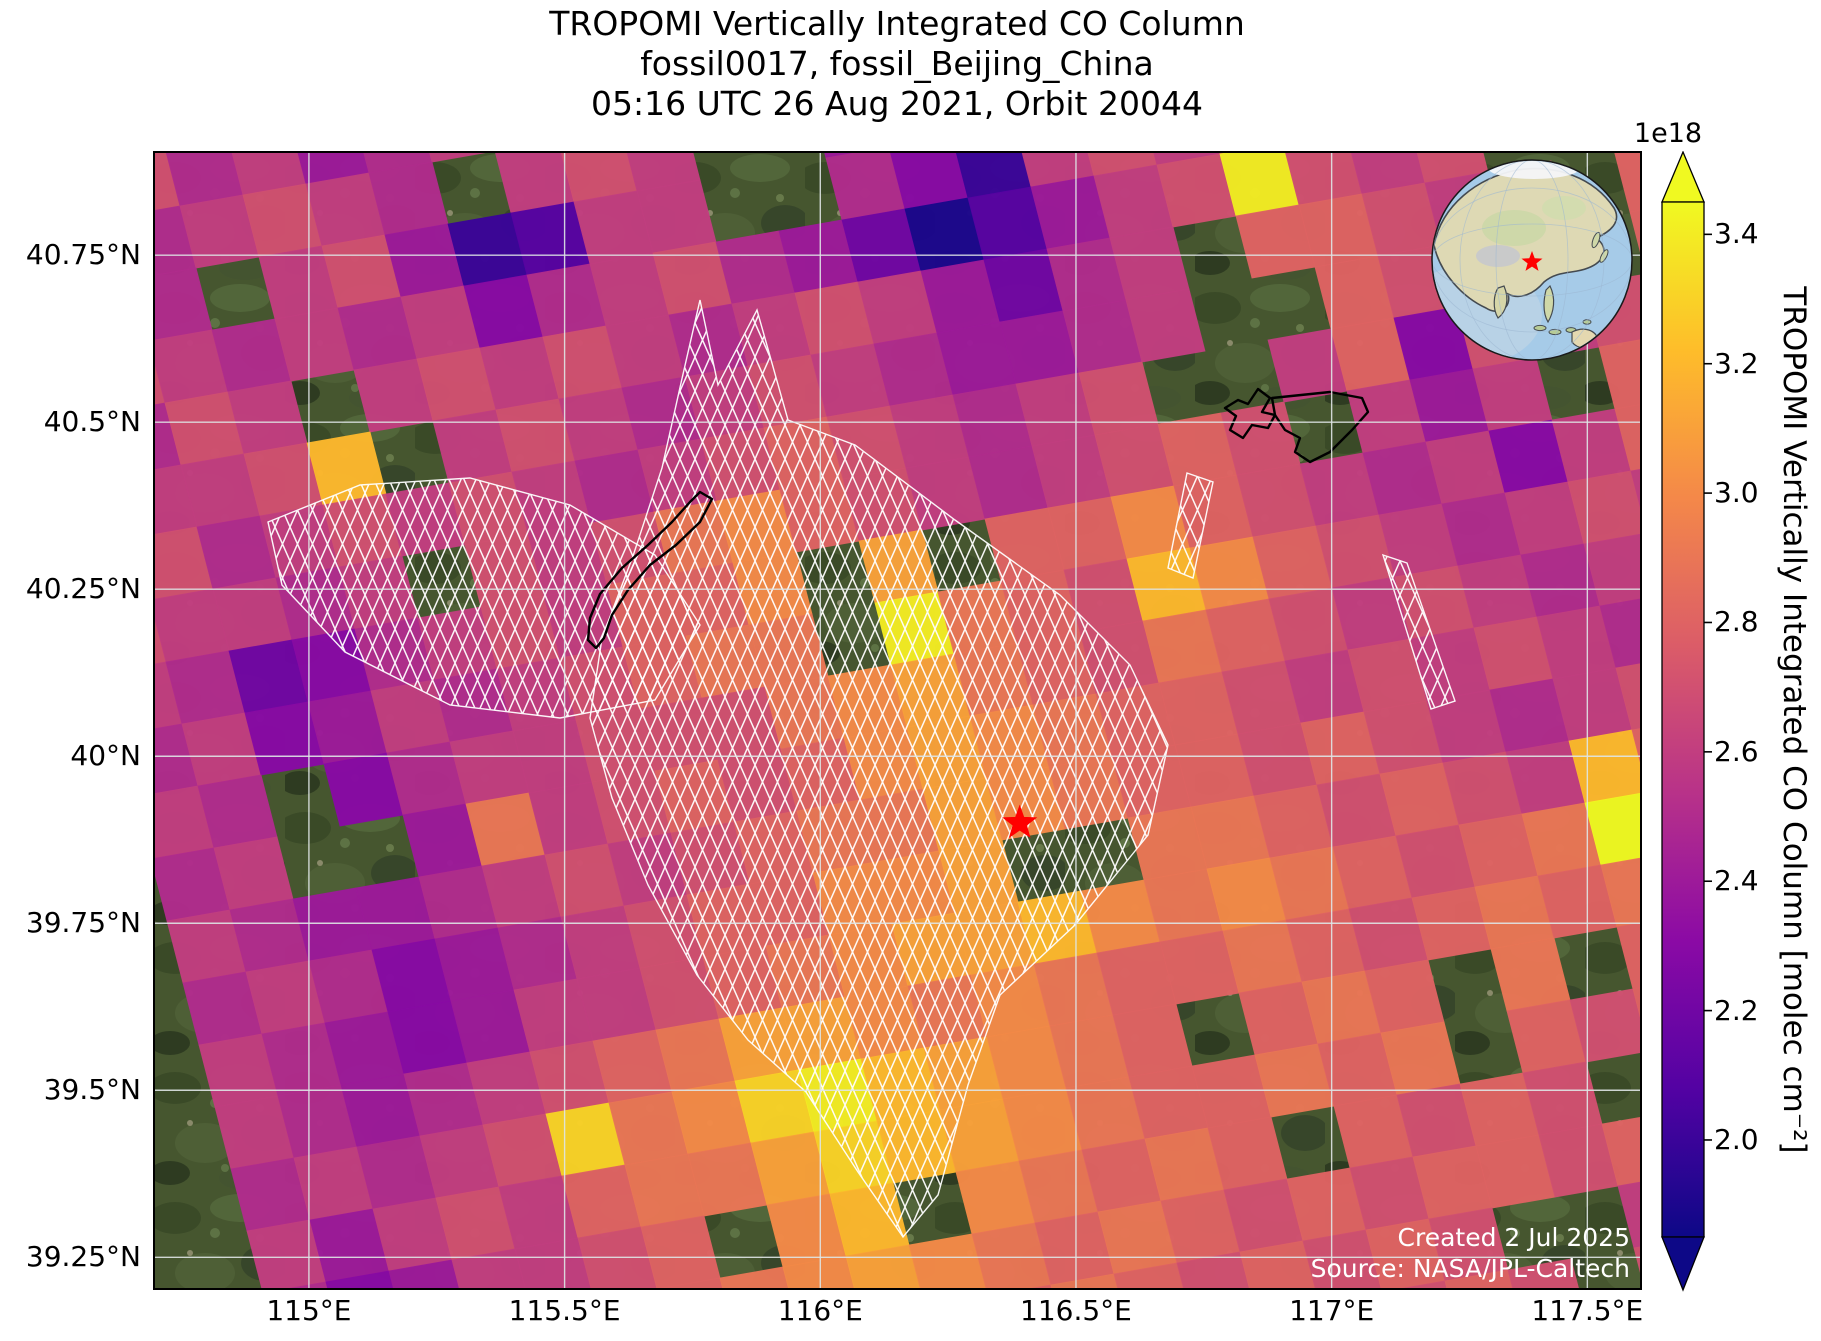  I want to click on title-line-3: 05:16 UTC 26 Aug 2021, Orbit 20044, so click(897, 103).